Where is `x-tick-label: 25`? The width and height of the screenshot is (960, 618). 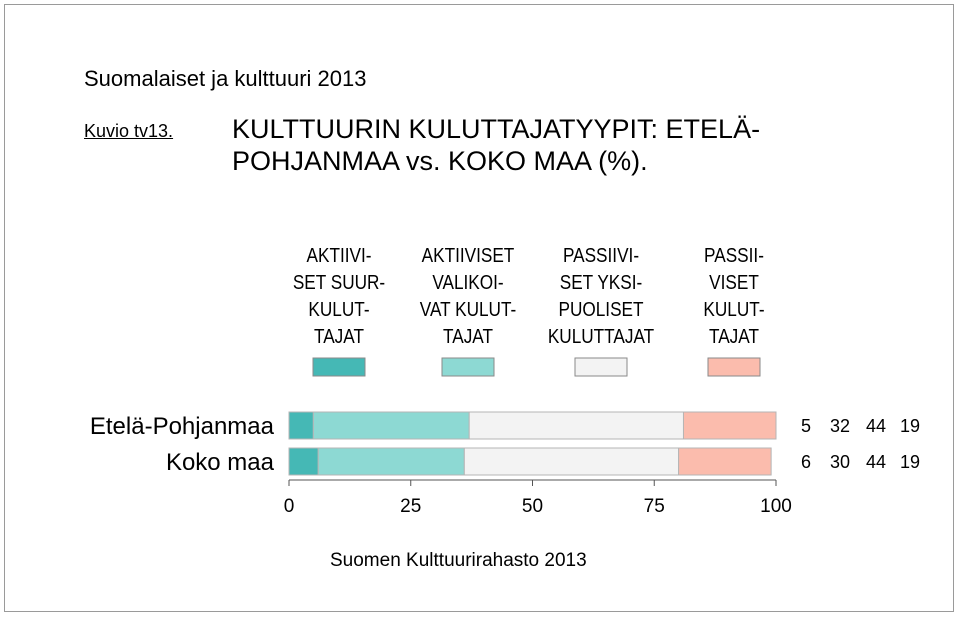
x-tick-label: 25 is located at coordinates (410, 506).